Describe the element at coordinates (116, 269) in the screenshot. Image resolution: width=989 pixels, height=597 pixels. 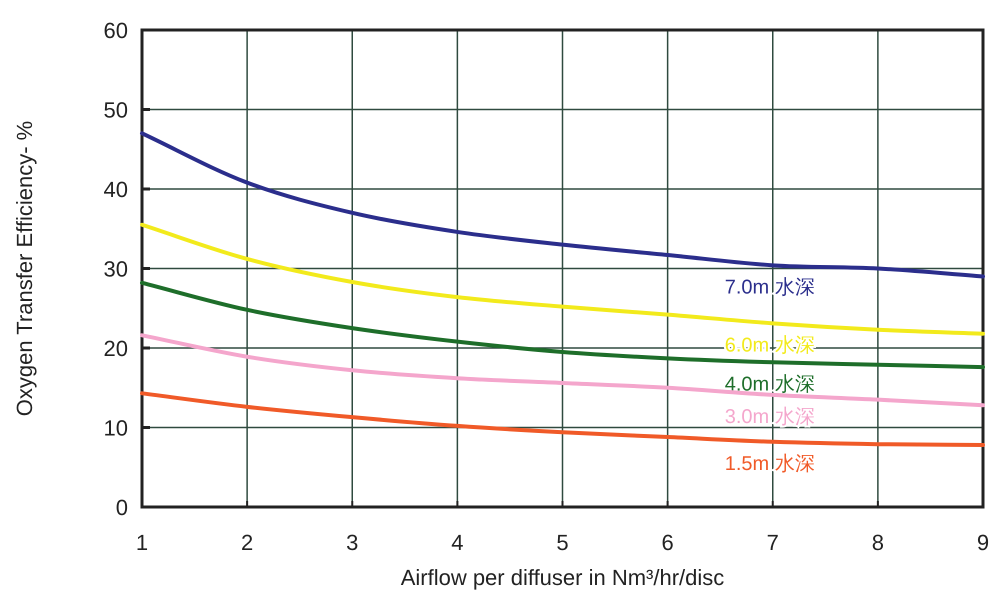
I see `y-tick-label: 30` at that location.